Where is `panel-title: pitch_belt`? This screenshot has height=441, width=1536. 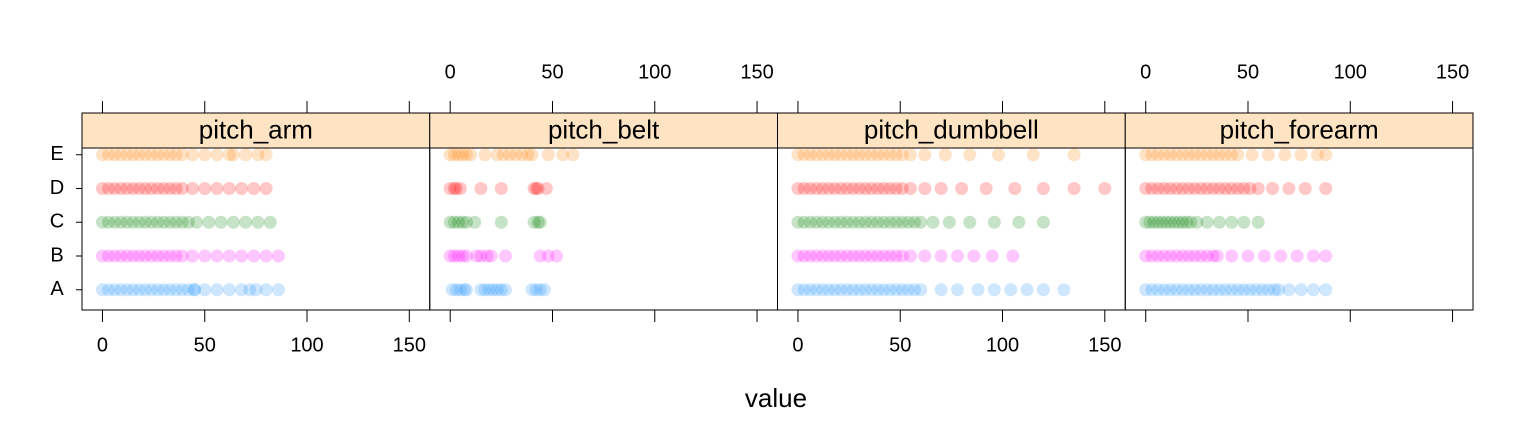 panel-title: pitch_belt is located at coordinates (604, 129).